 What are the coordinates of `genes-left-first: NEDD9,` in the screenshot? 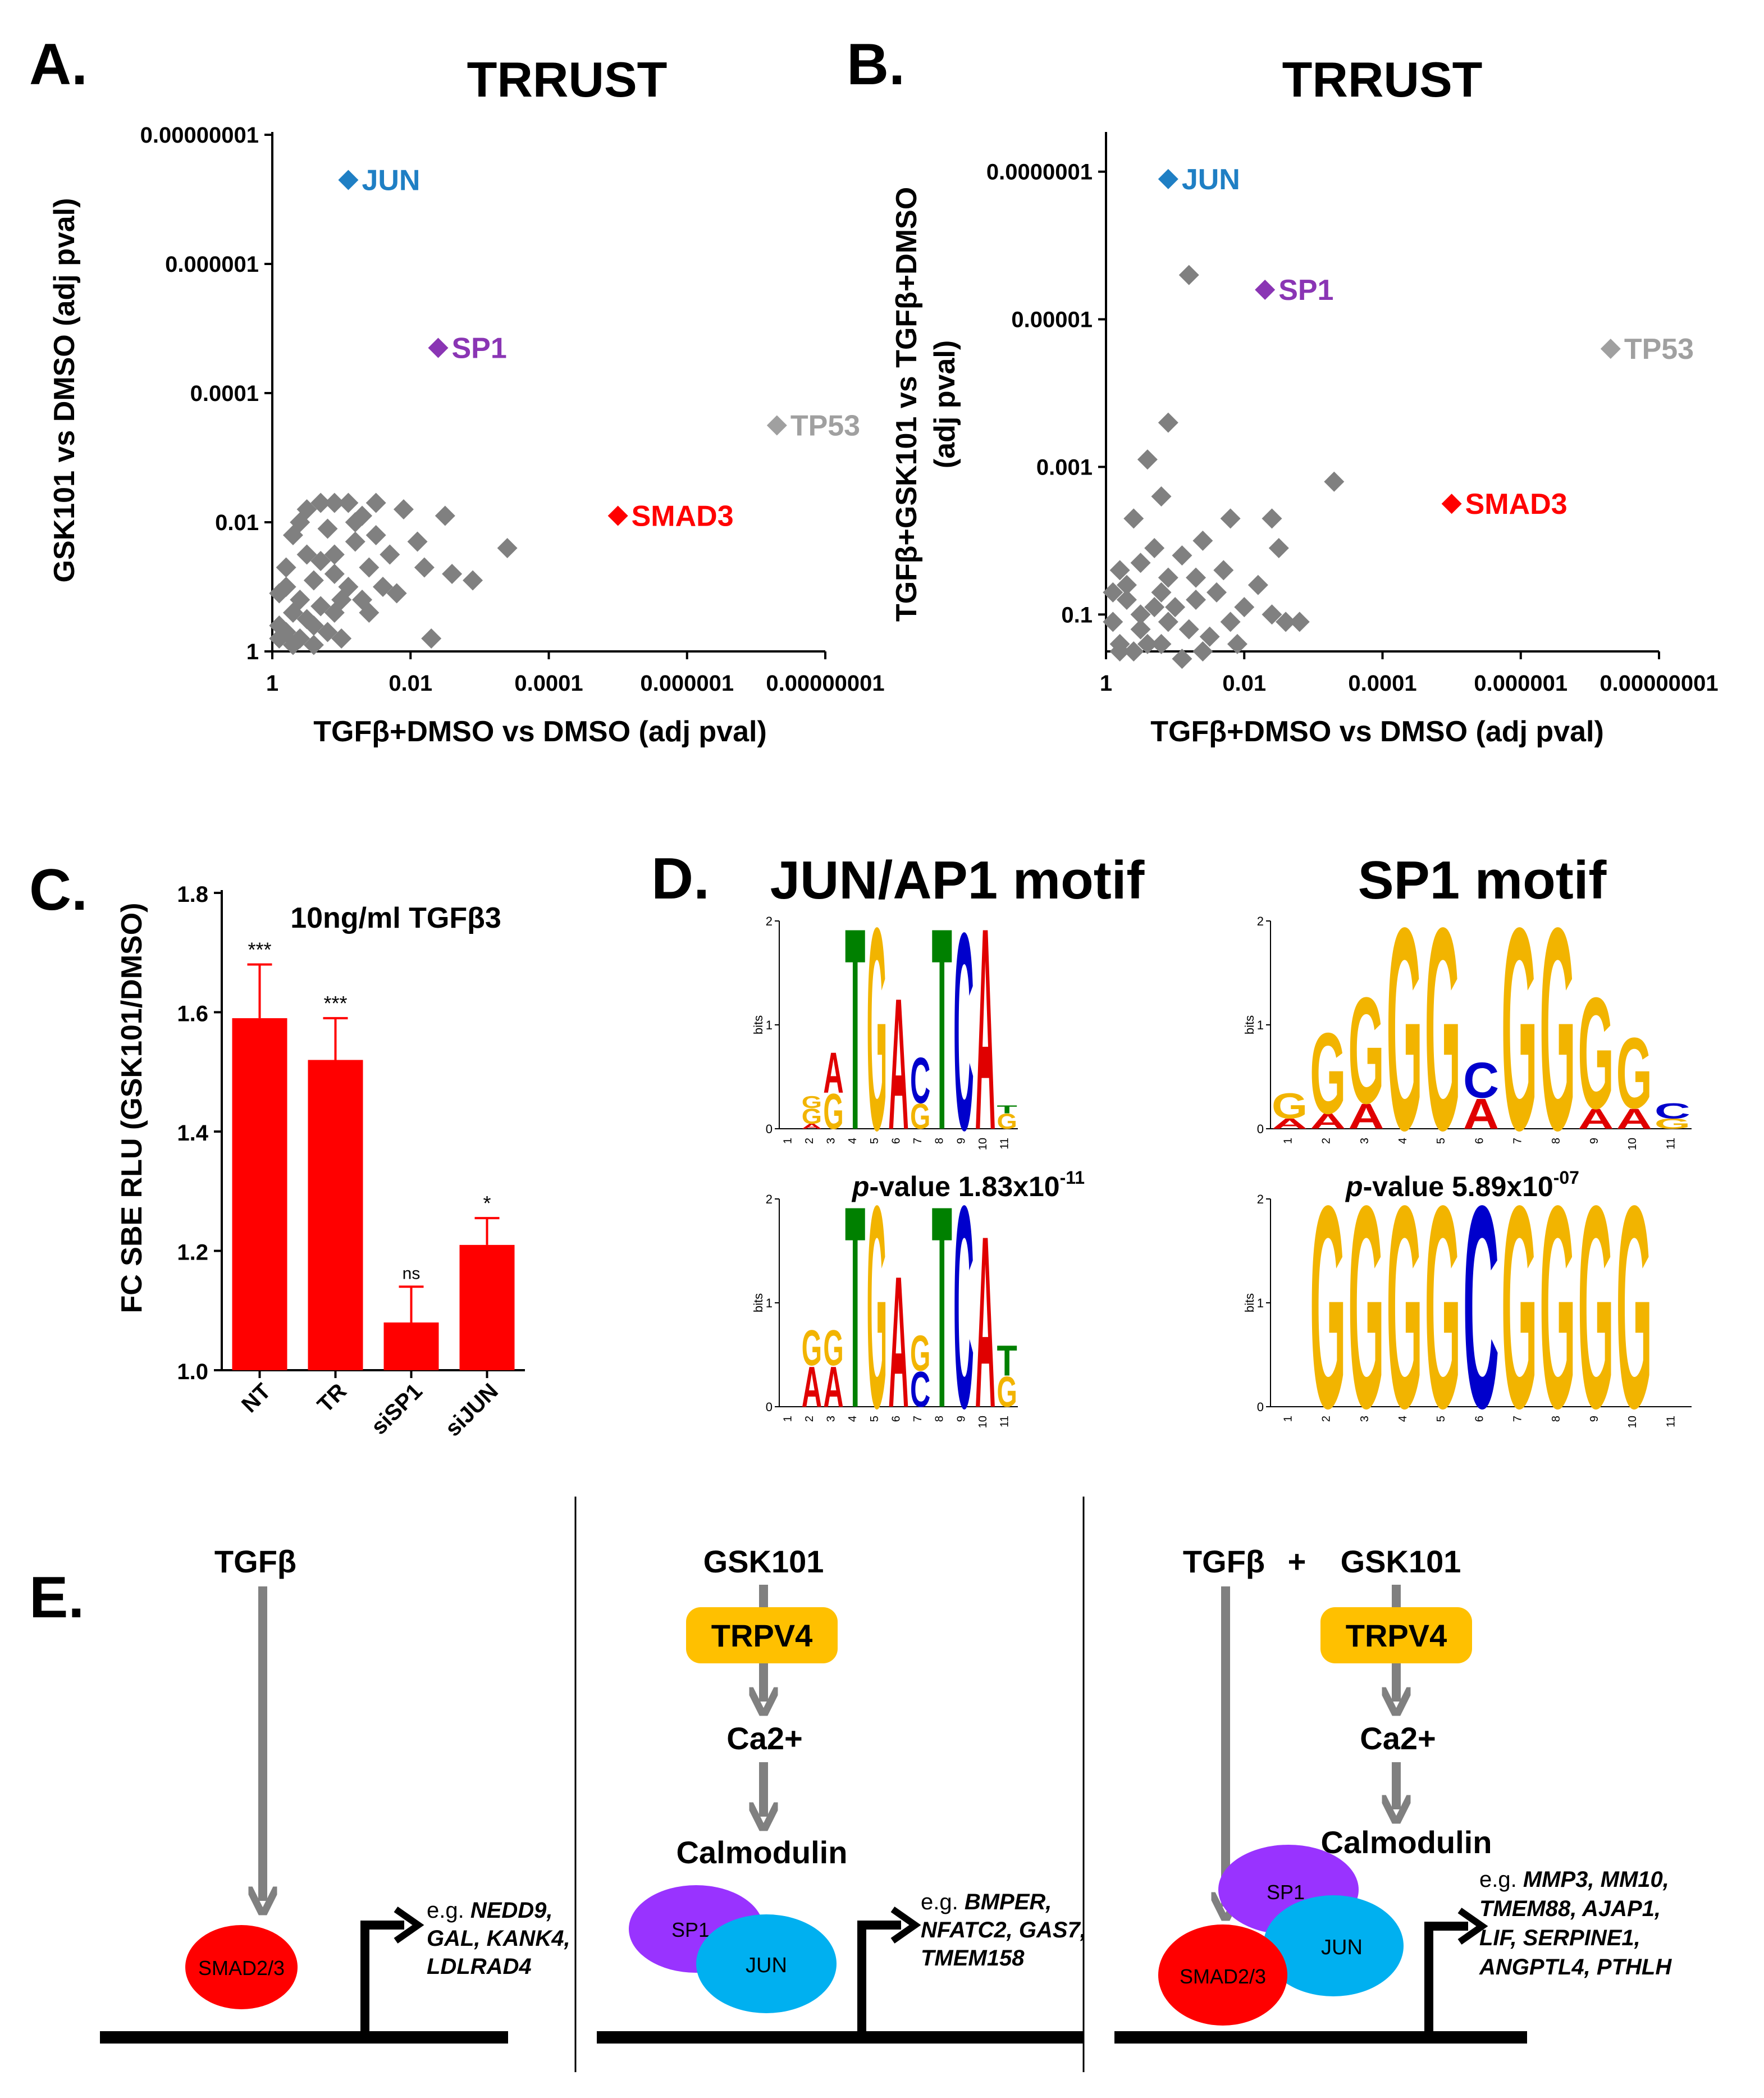 It's located at (511, 1910).